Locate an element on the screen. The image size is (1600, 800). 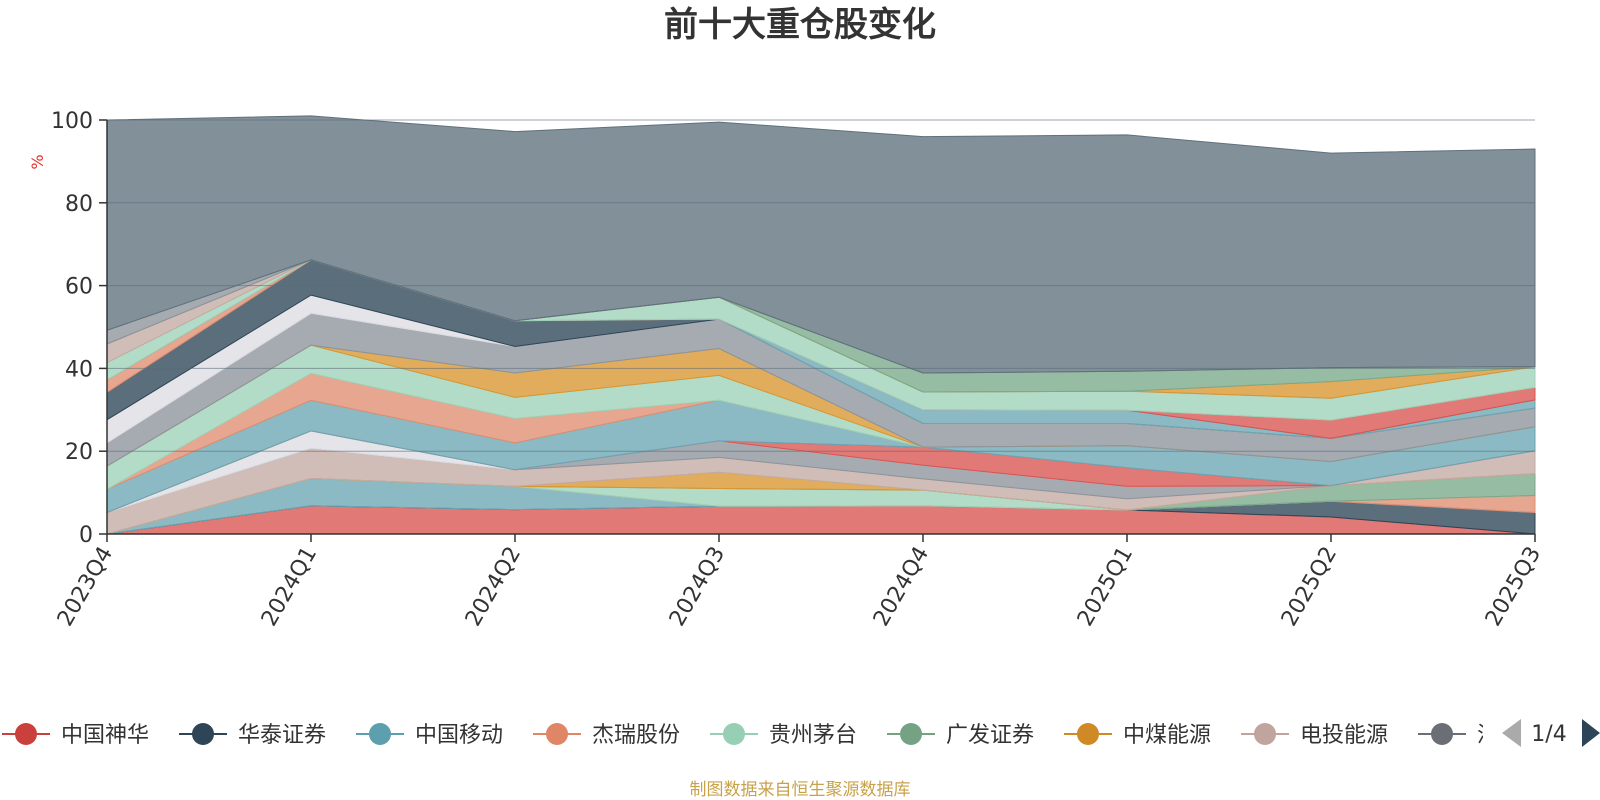
y-tick-label: 100 is located at coordinates (72, 121).